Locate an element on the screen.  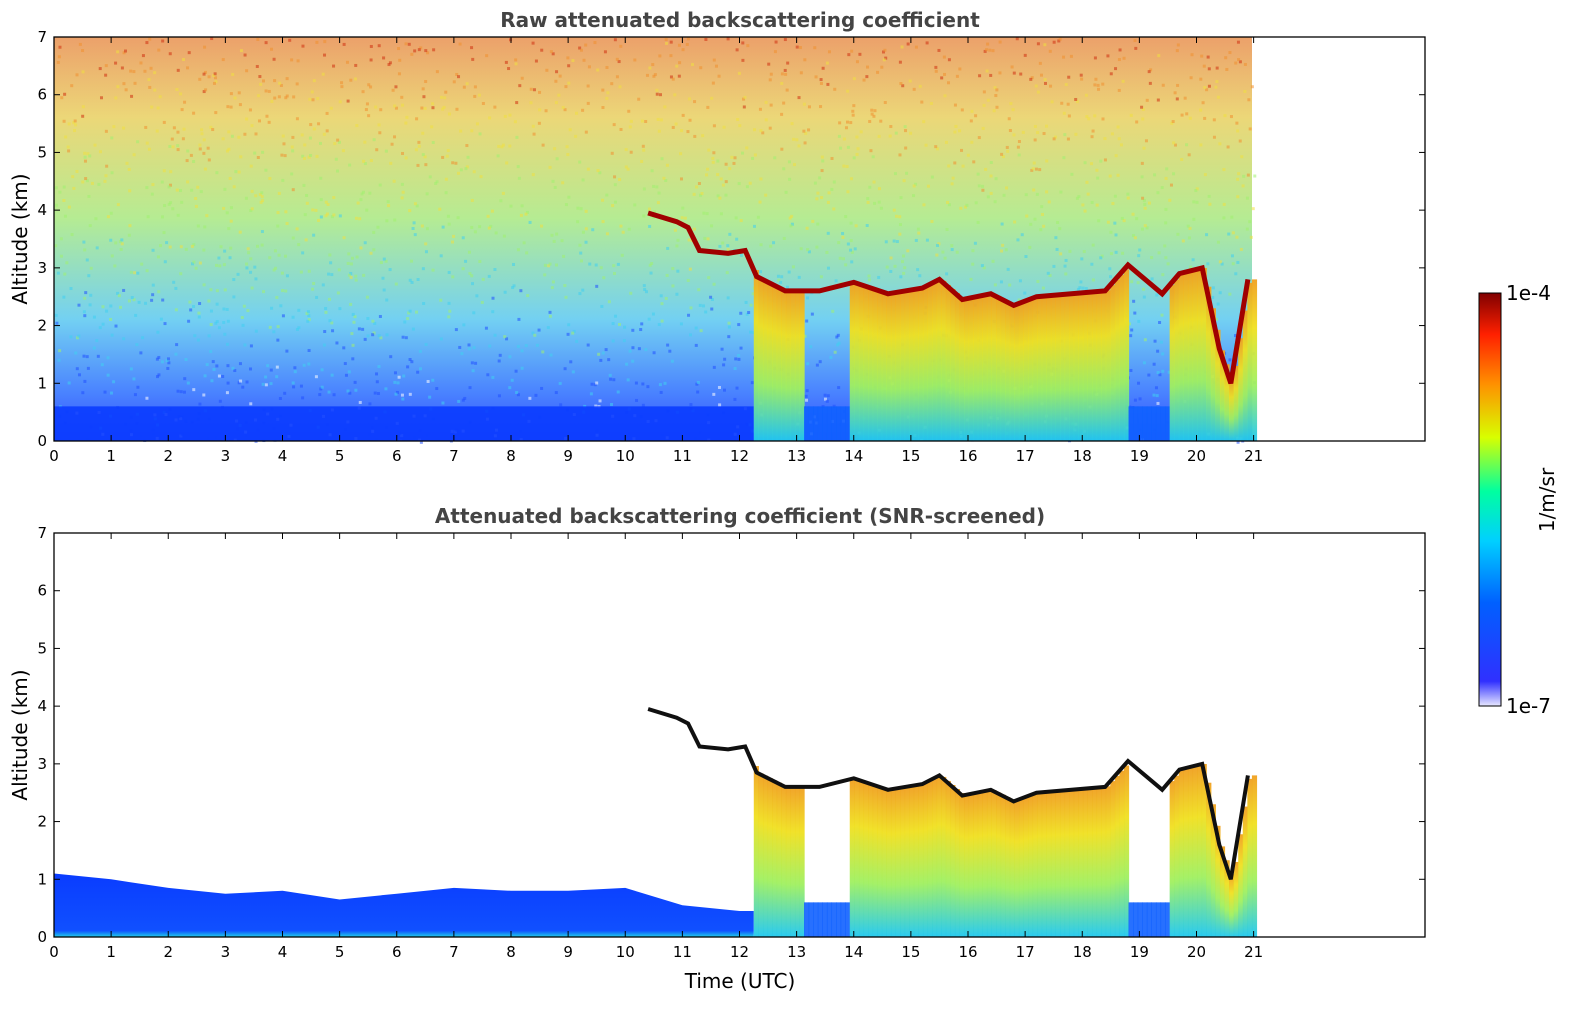
panel2-cloud-base-line is located at coordinates (948, 793).